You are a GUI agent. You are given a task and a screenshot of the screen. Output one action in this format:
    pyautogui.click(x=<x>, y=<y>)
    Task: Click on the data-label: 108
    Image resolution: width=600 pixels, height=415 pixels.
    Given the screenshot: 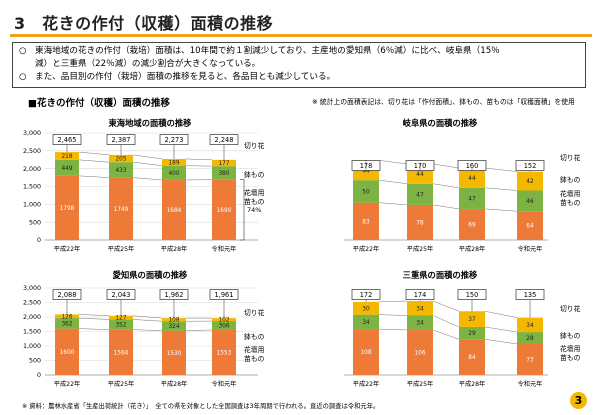 What is the action you would take?
    pyautogui.click(x=365, y=353)
    